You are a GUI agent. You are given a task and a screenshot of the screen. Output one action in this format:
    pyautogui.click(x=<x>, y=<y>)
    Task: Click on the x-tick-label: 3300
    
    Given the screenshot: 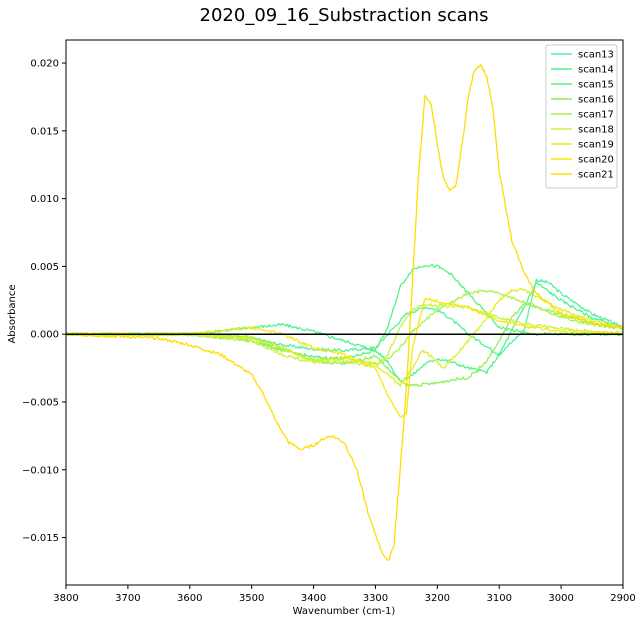 What is the action you would take?
    pyautogui.click(x=375, y=598)
    